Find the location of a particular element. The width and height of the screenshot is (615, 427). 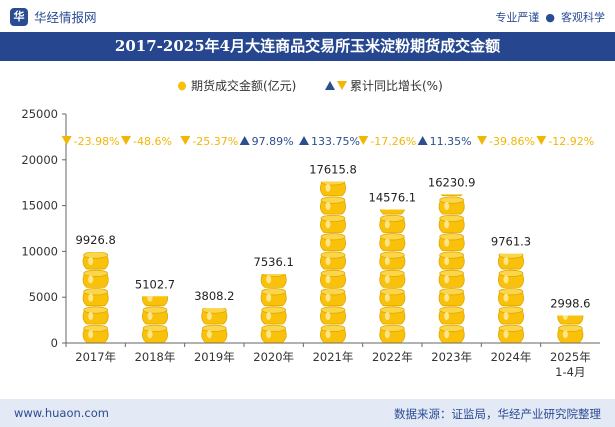

y-tick-label: 10000 is located at coordinates (39, 251).